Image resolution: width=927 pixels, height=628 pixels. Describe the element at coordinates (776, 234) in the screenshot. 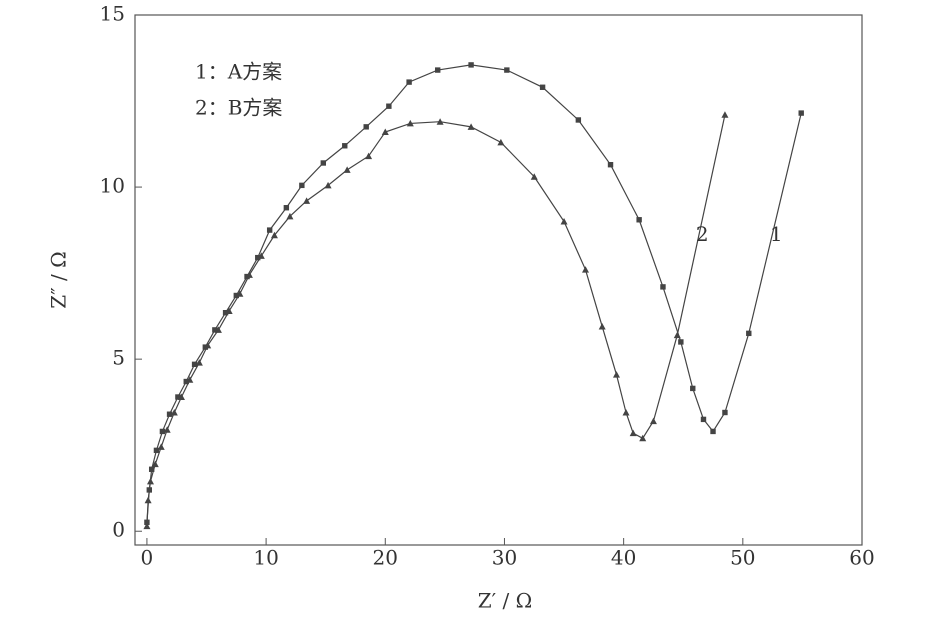

I see `annotation: 1` at that location.